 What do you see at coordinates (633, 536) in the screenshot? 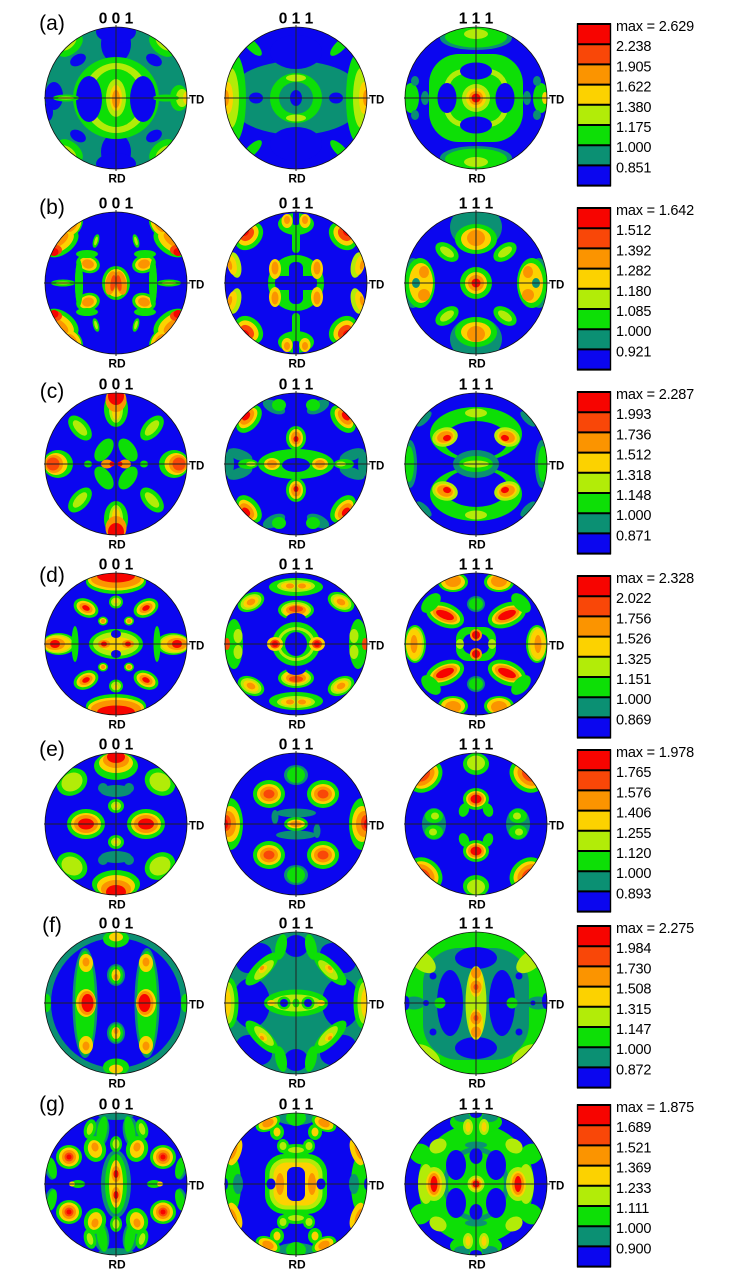
I see `svg-text: 0.871` at bounding box center [633, 536].